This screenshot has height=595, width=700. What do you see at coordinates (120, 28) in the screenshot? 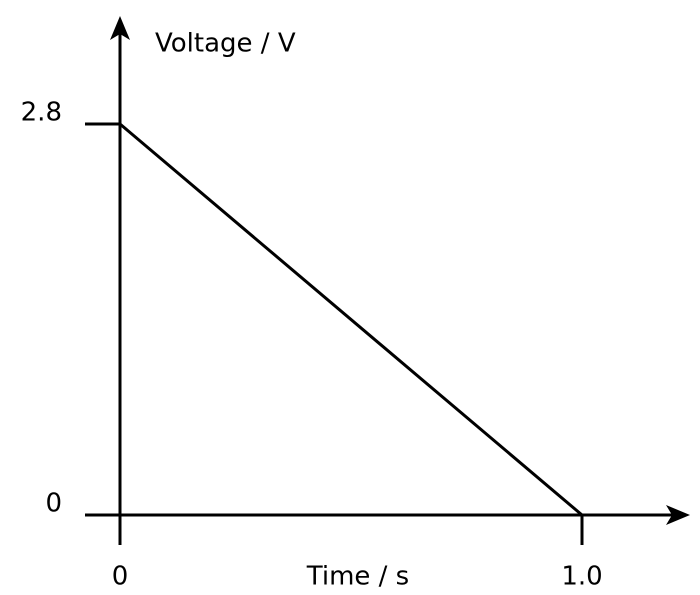
I see `y-axis-arrow` at bounding box center [120, 28].